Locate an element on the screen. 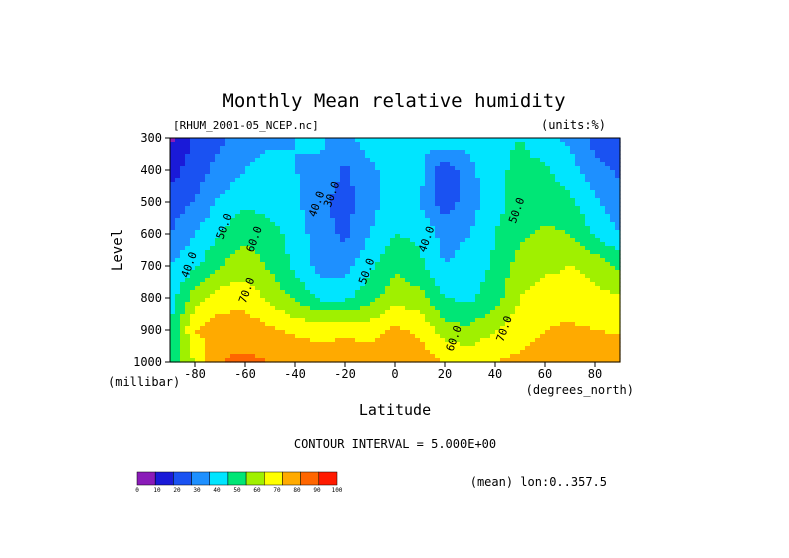  units-label: (units:%) is located at coordinates (573, 125).